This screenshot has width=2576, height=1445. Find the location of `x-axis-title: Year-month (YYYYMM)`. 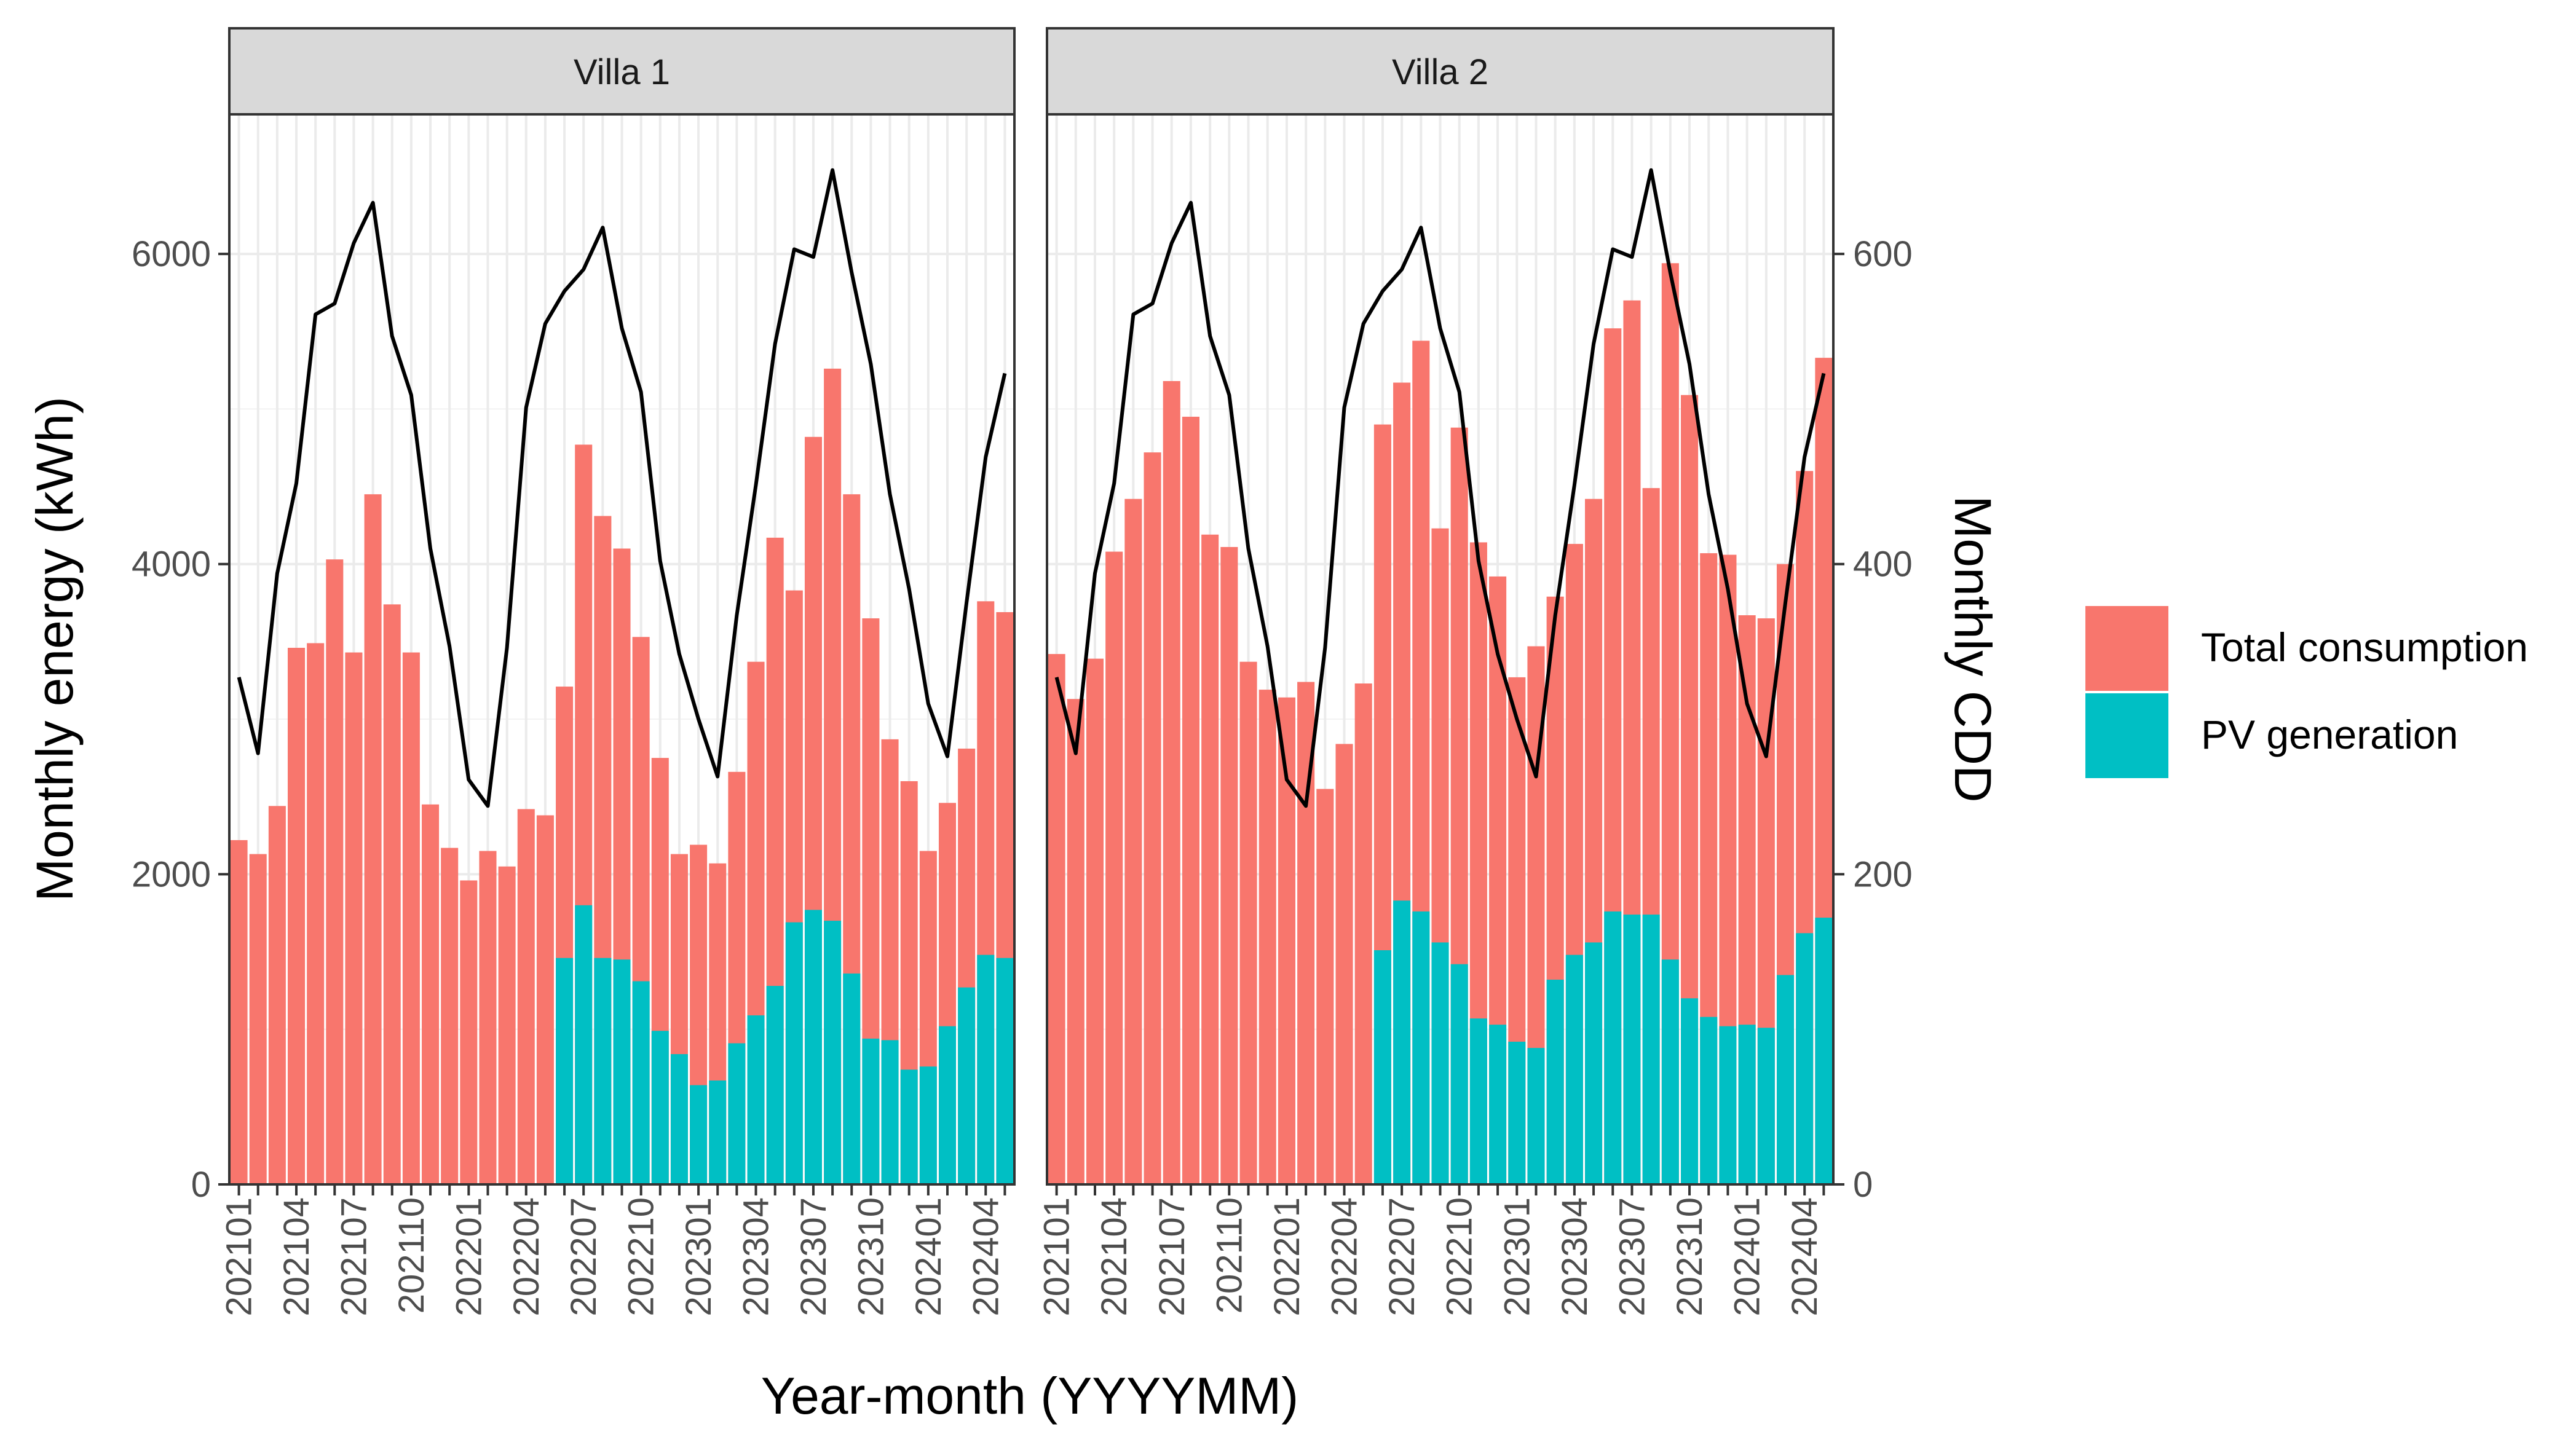

x-axis-title: Year-month (YYYYMM) is located at coordinates (1030, 1396).